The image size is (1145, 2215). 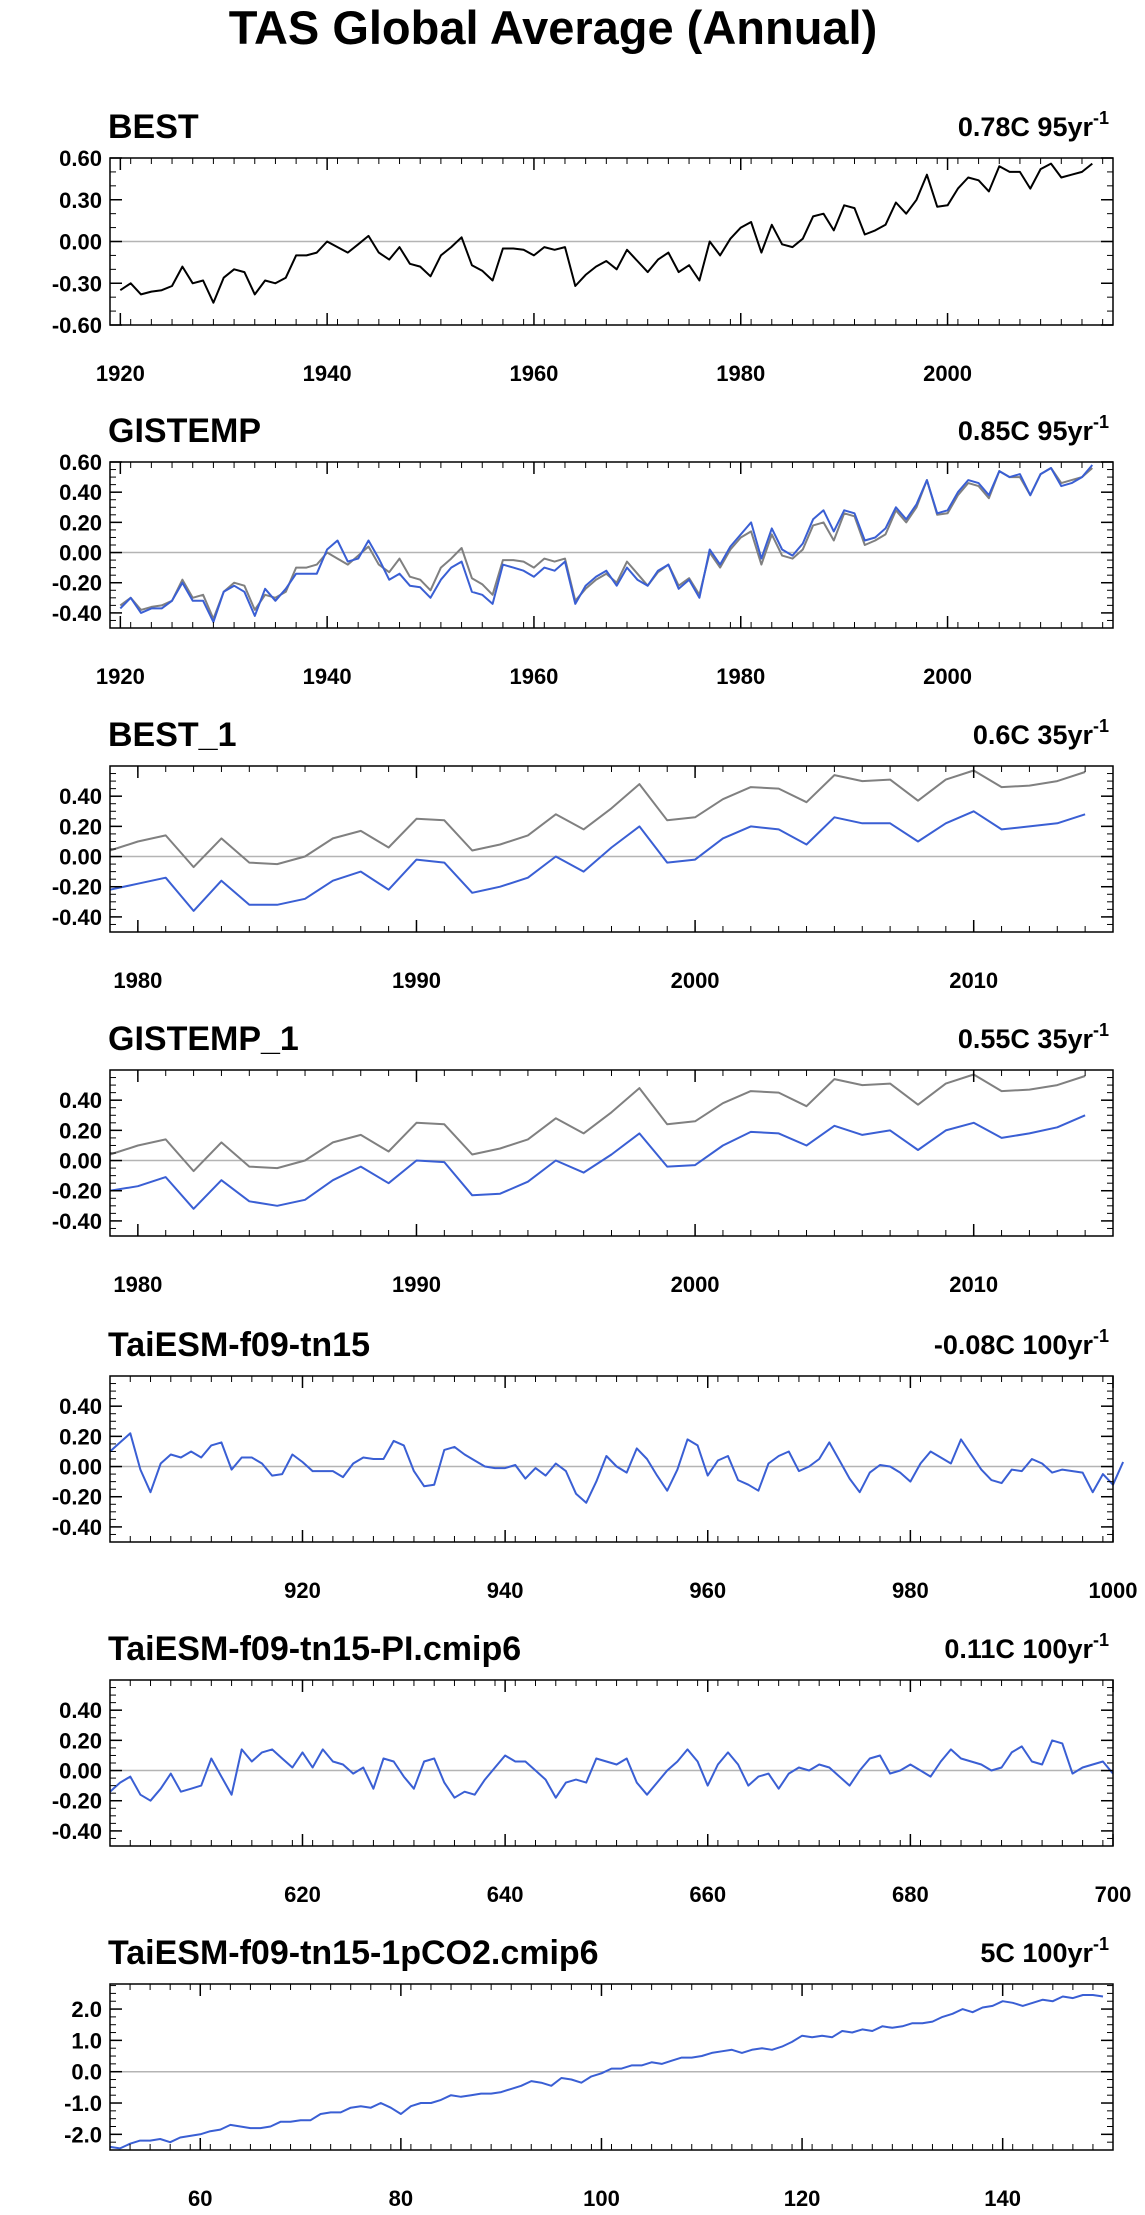 I want to click on x-tick-label: 1000, so click(x=1113, y=1590).